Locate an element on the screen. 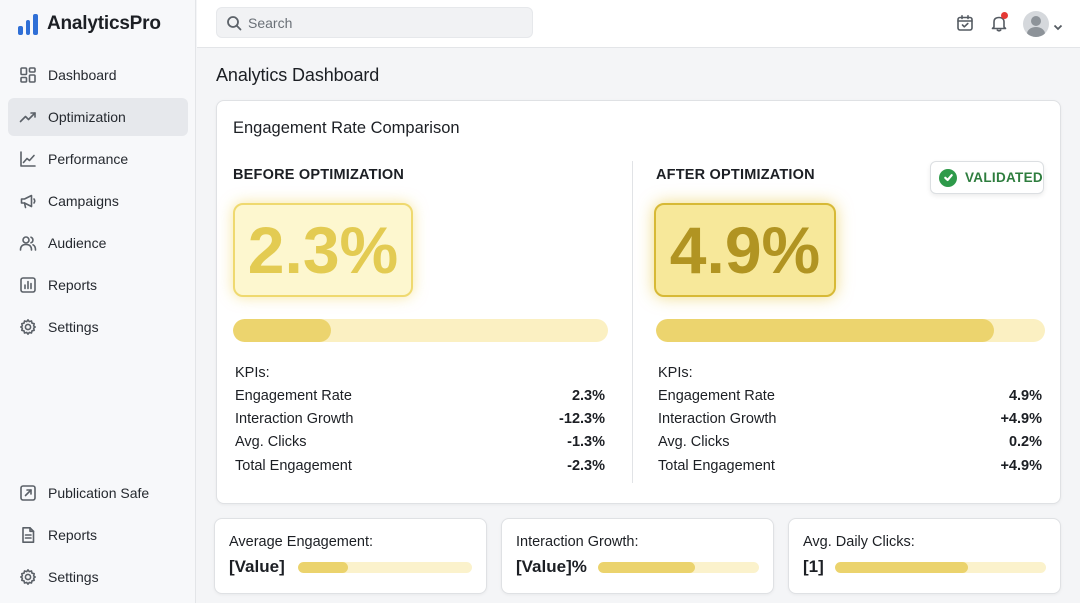 The image size is (1080, 603). gear-icon is located at coordinates (28, 577).